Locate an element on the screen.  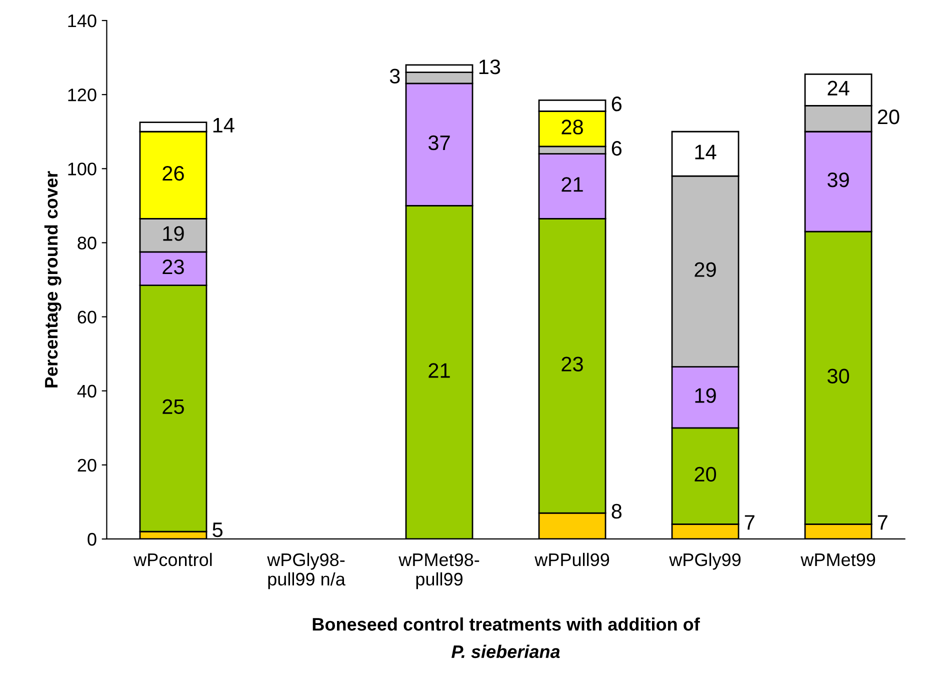
x-tick-label: wPMet99 is located at coordinates (838, 559).